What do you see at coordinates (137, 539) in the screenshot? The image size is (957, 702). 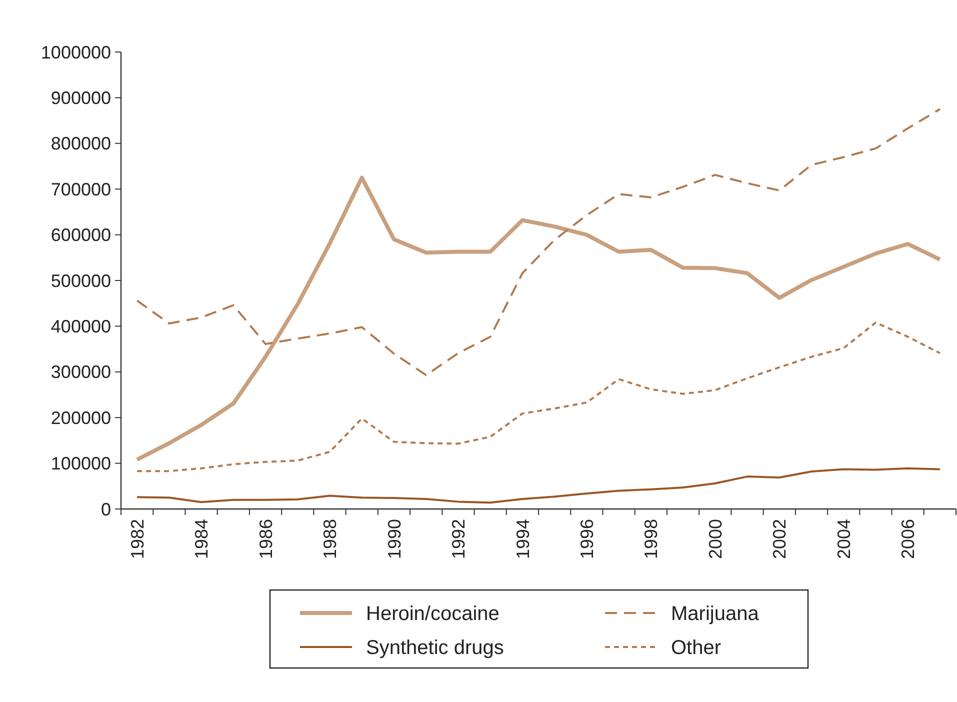 I see `x-tick-label: 1982` at bounding box center [137, 539].